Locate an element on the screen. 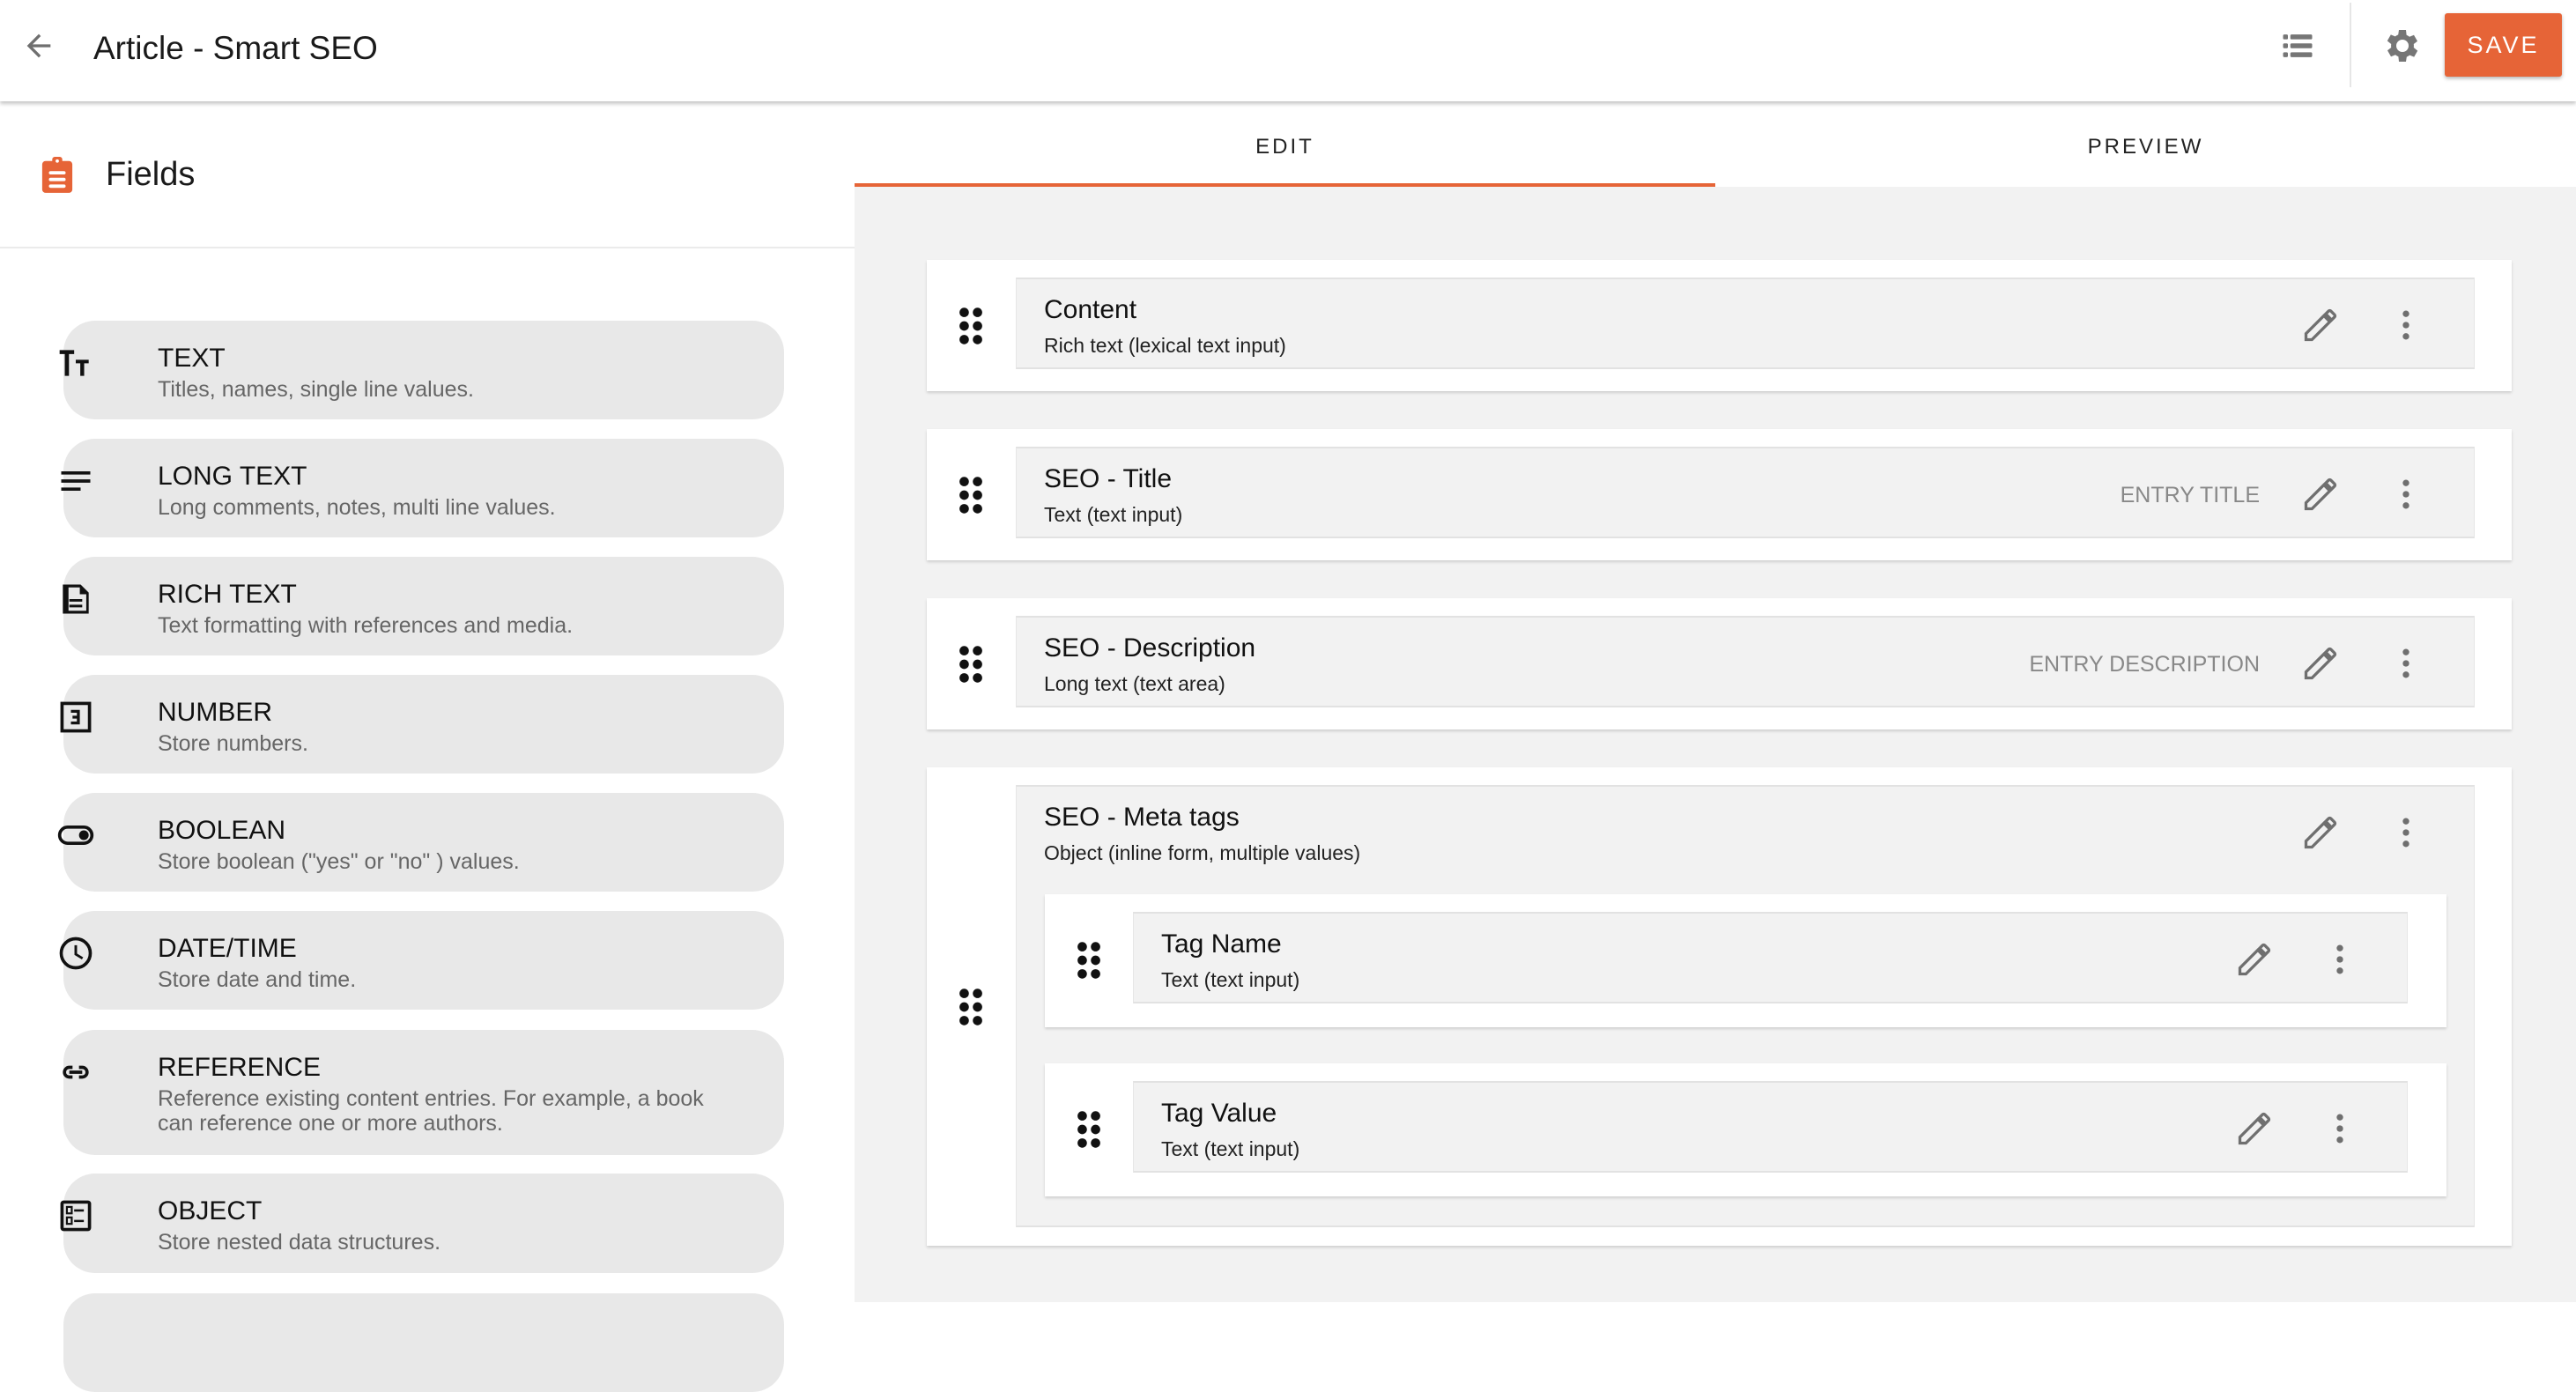  field-name: Content is located at coordinates (1091, 309).